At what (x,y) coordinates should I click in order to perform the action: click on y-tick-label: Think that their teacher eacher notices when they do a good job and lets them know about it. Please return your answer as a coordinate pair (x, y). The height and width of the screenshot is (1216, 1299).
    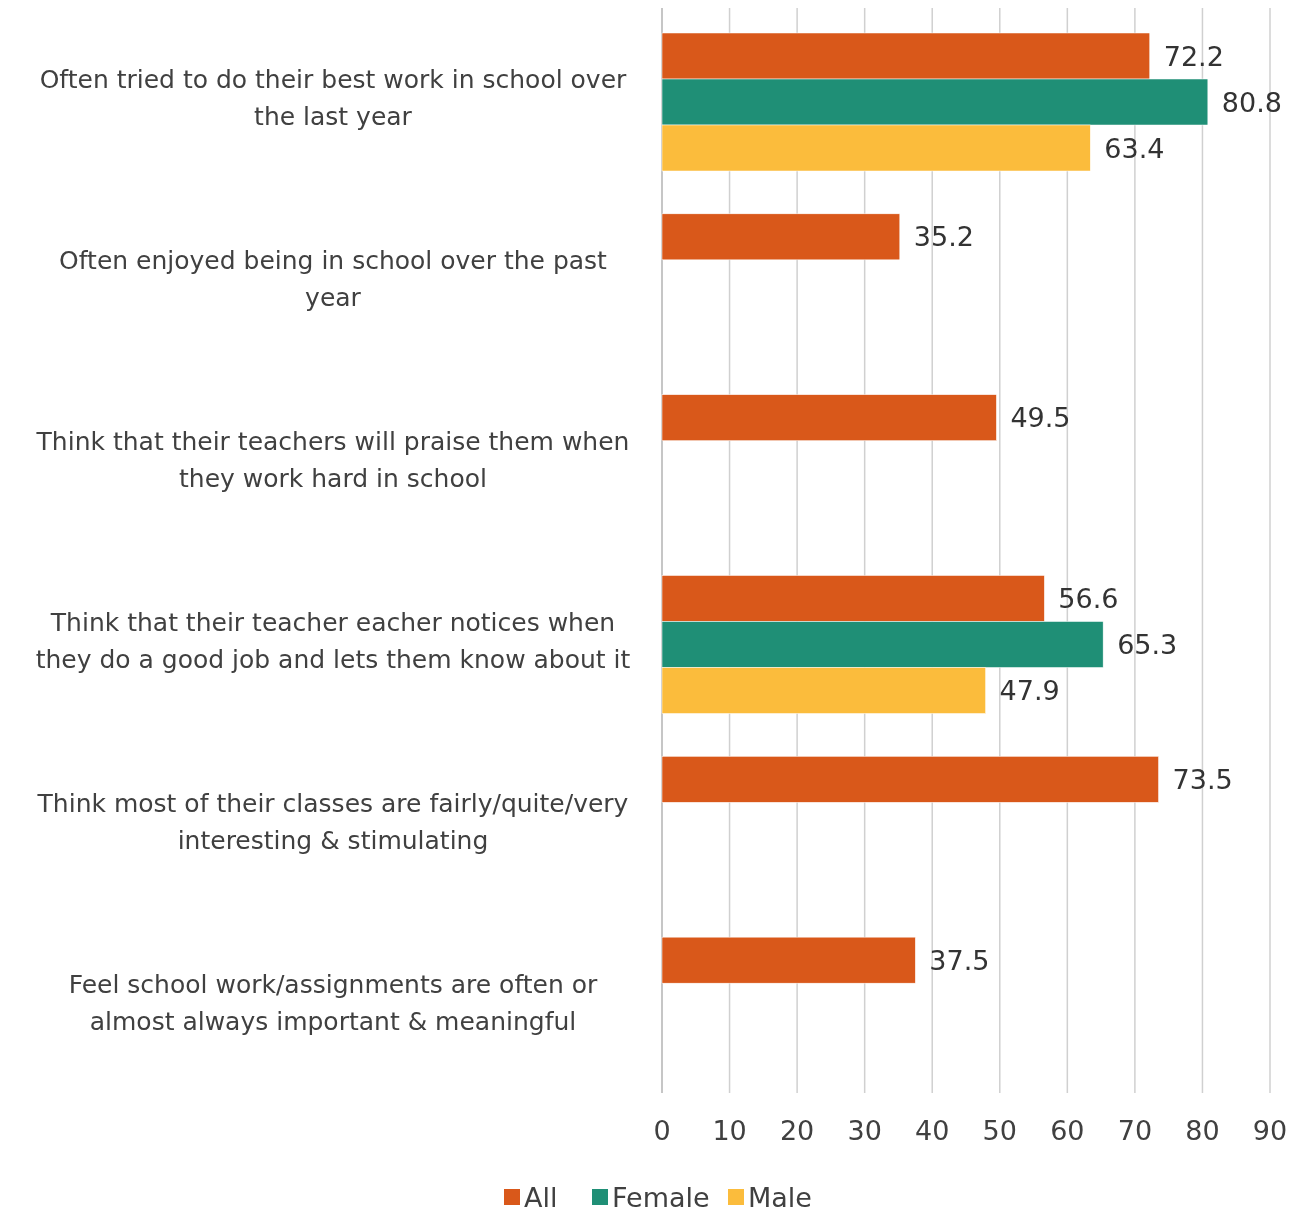
    Looking at the image, I should click on (333, 640).